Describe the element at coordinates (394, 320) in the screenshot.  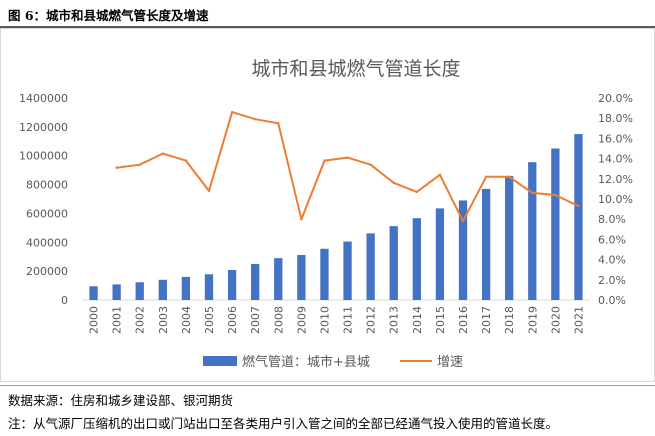
I see `x-tick-label: 2013` at that location.